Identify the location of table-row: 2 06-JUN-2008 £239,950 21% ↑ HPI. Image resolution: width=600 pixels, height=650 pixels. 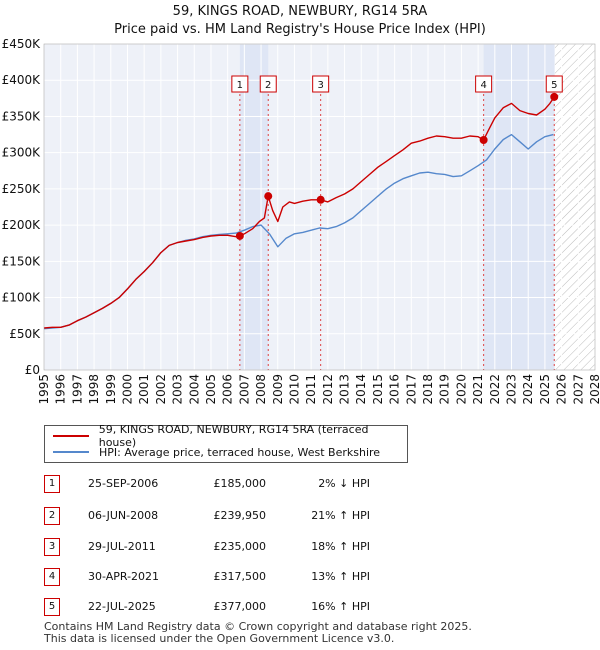
(244, 516).